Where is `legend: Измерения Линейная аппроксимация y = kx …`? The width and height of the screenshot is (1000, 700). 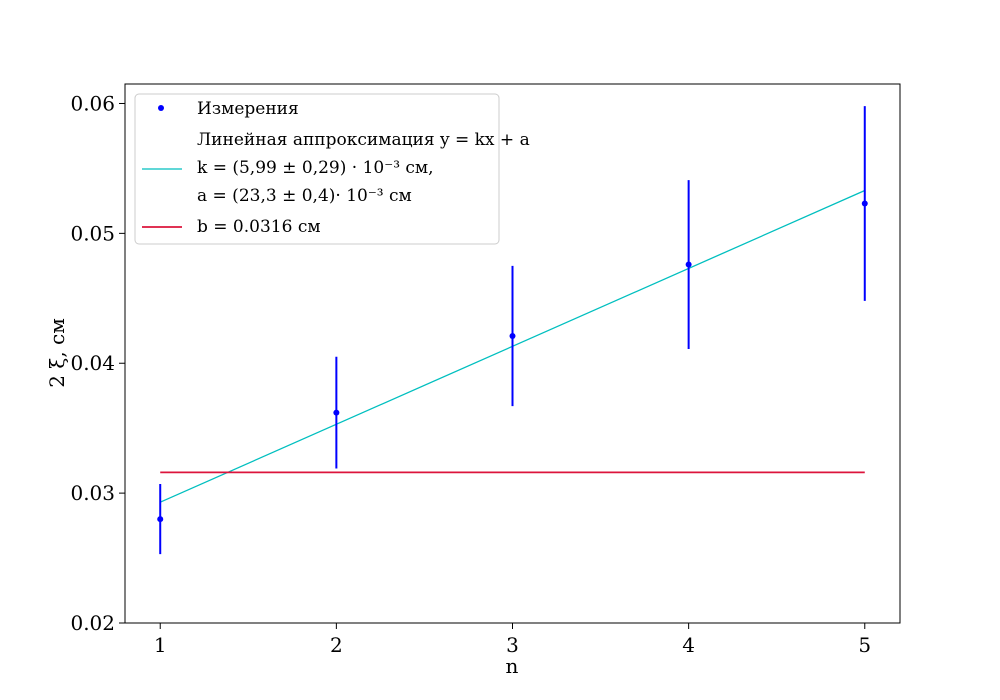 legend: Измерения Линейная аппроксимация y = kx … is located at coordinates (332, 169).